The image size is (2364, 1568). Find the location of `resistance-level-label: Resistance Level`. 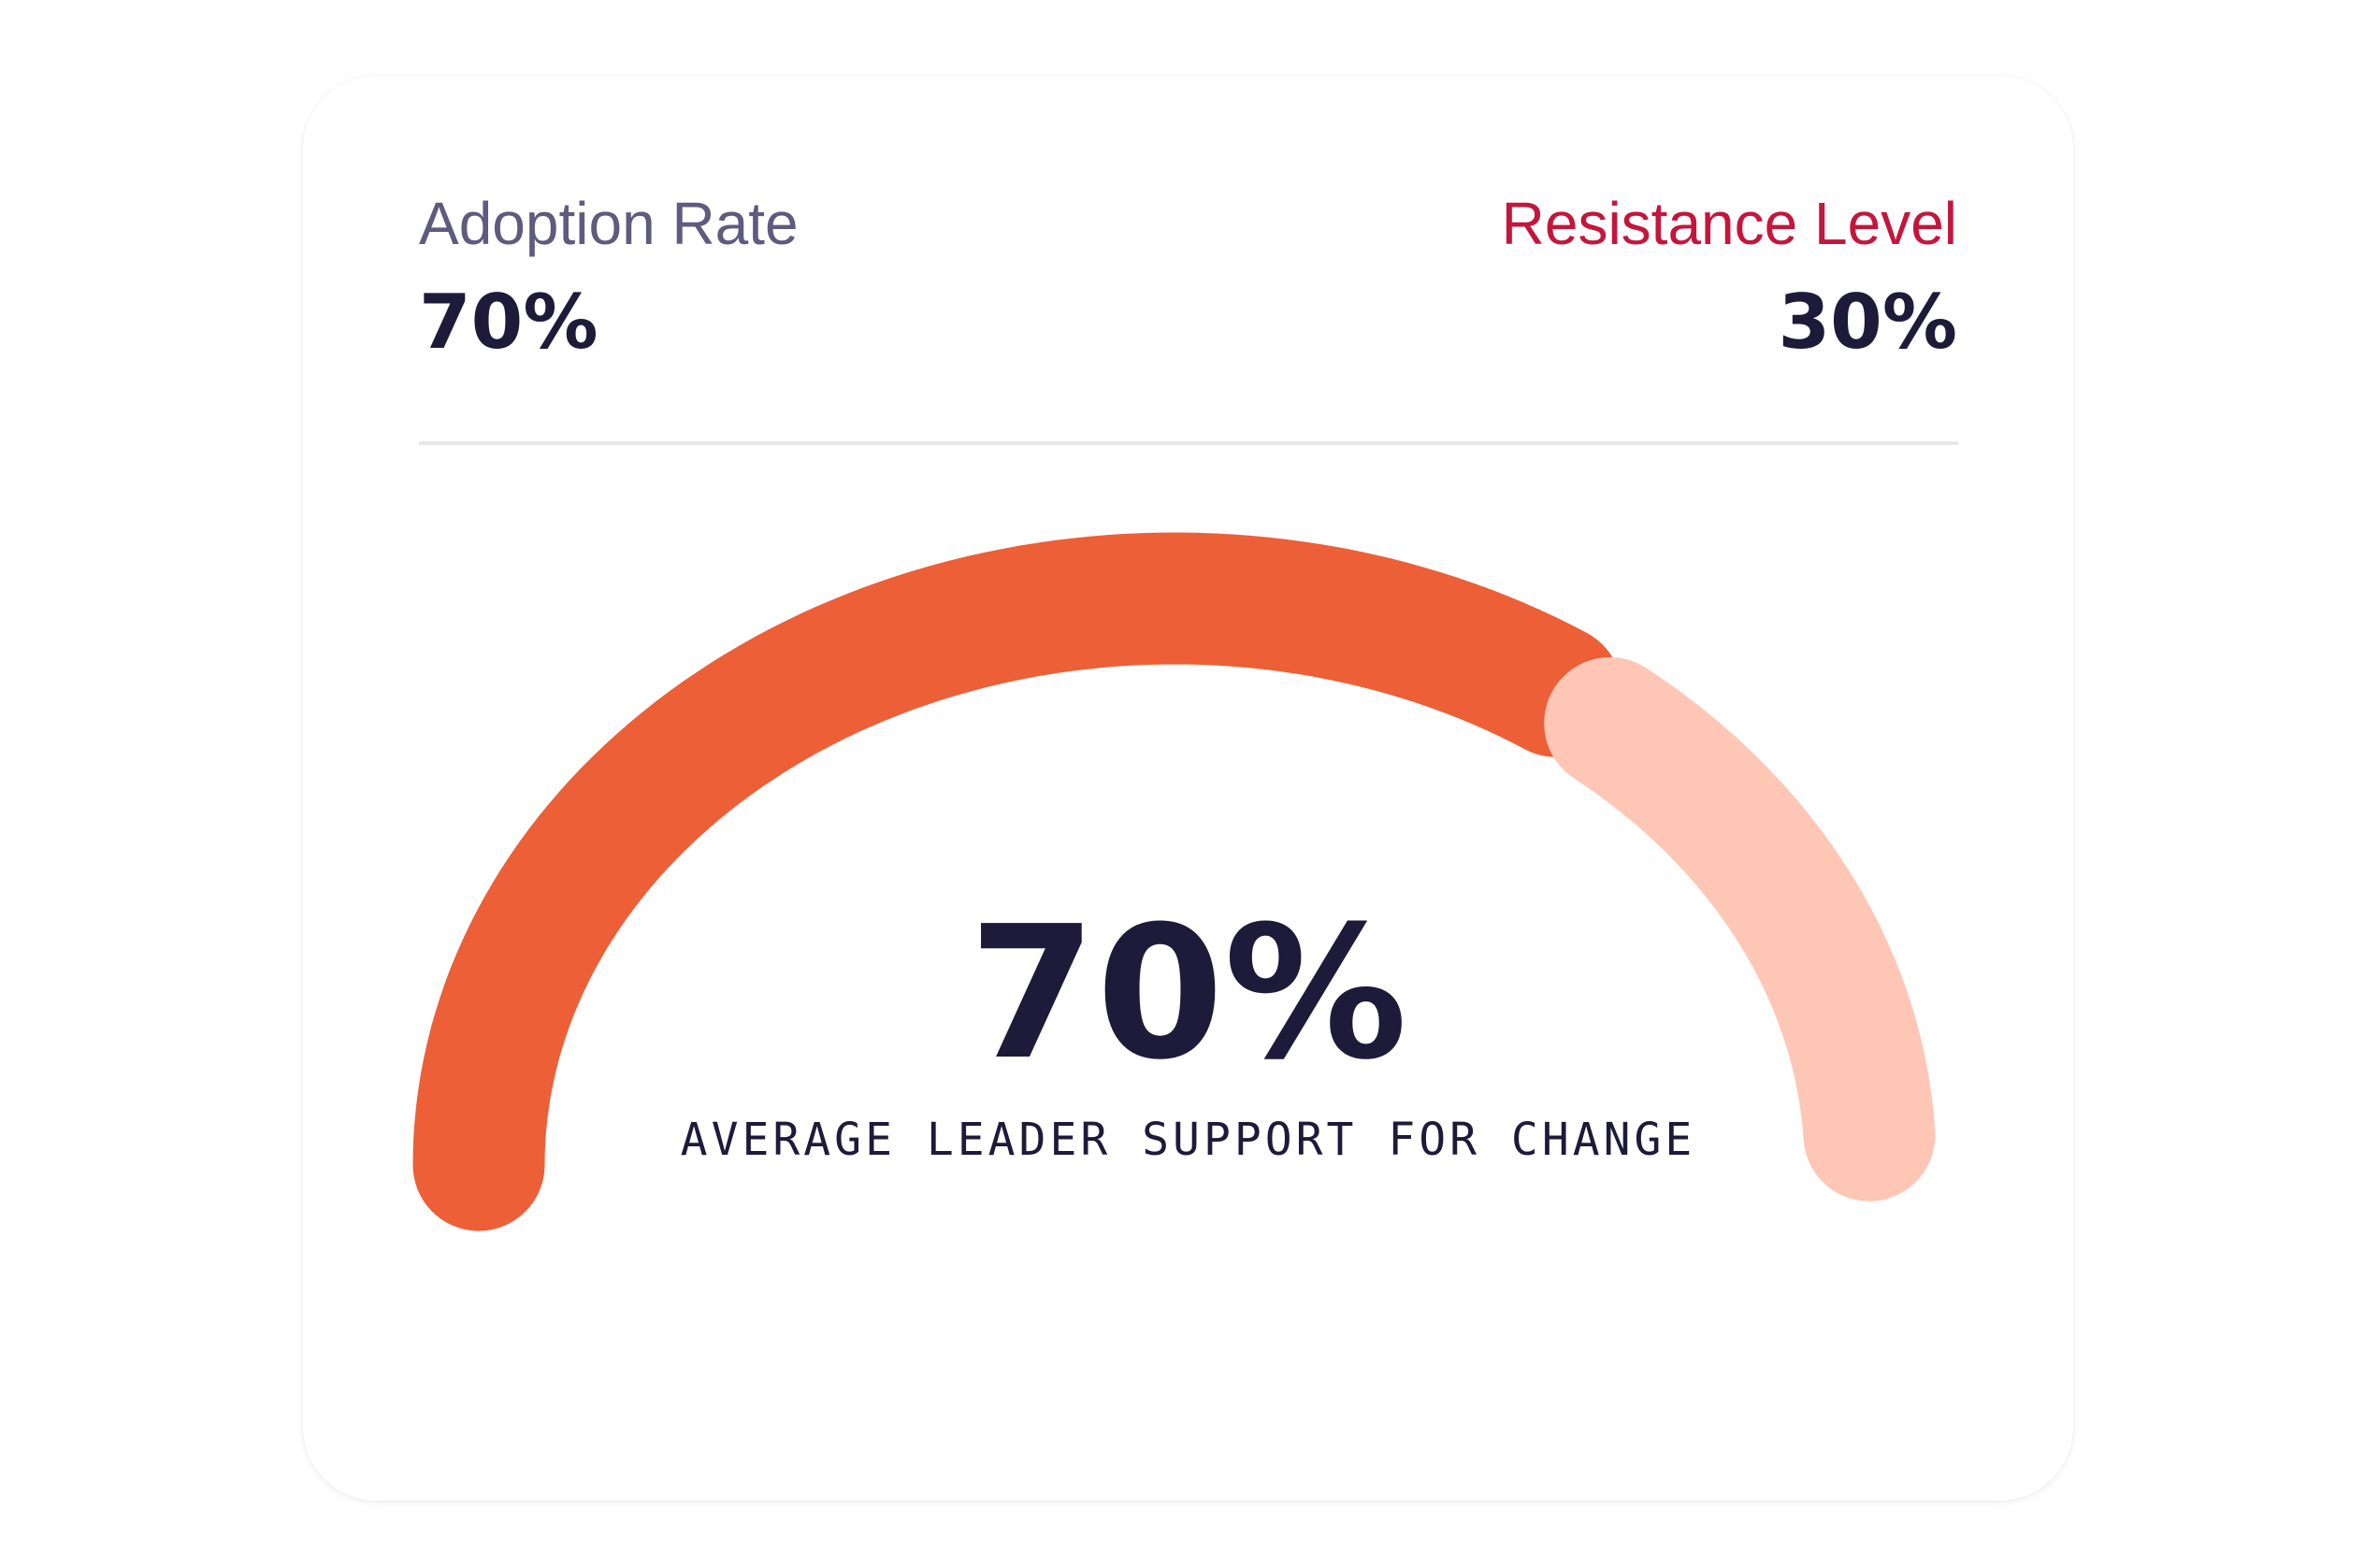

resistance-level-label: Resistance Level is located at coordinates (1729, 224).